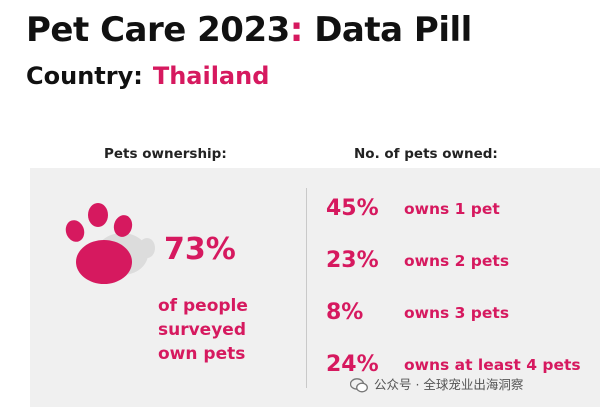 Image resolution: width=600 pixels, height=407 pixels. I want to click on paw-print, so click(99, 243).